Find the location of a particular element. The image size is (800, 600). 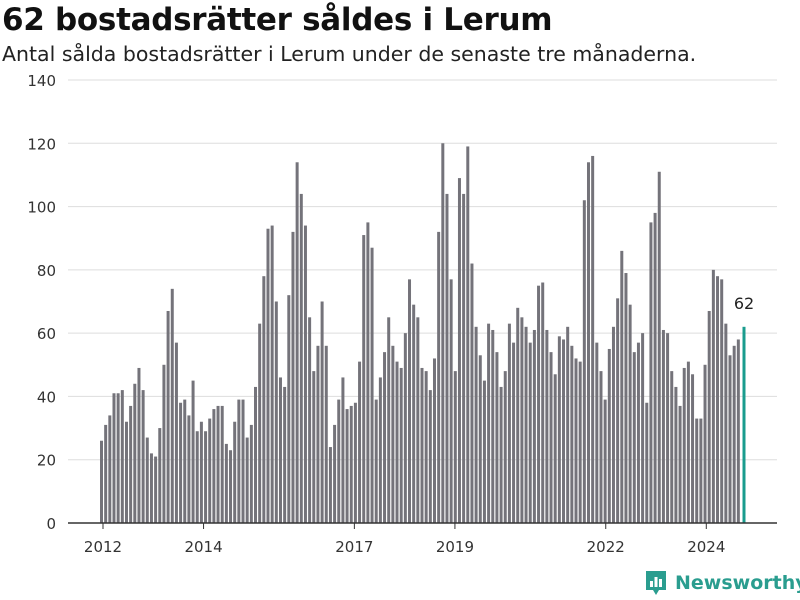

x-axis: 2012 2014 2017 2019 2022 2024 is located at coordinates (422, 539).